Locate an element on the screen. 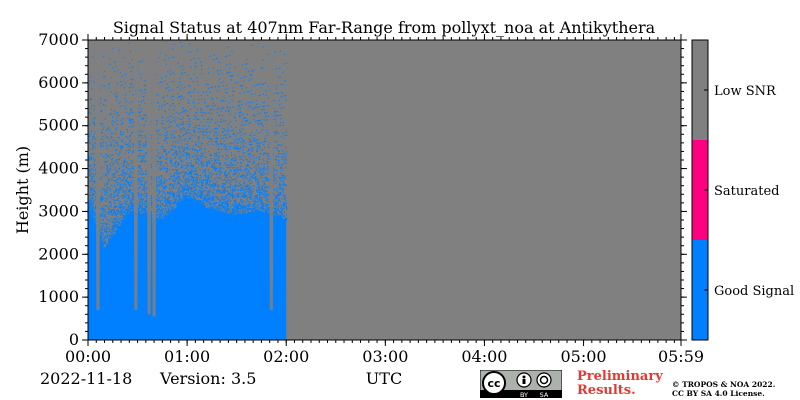 The image size is (800, 400). by-text: BY is located at coordinates (524, 394).